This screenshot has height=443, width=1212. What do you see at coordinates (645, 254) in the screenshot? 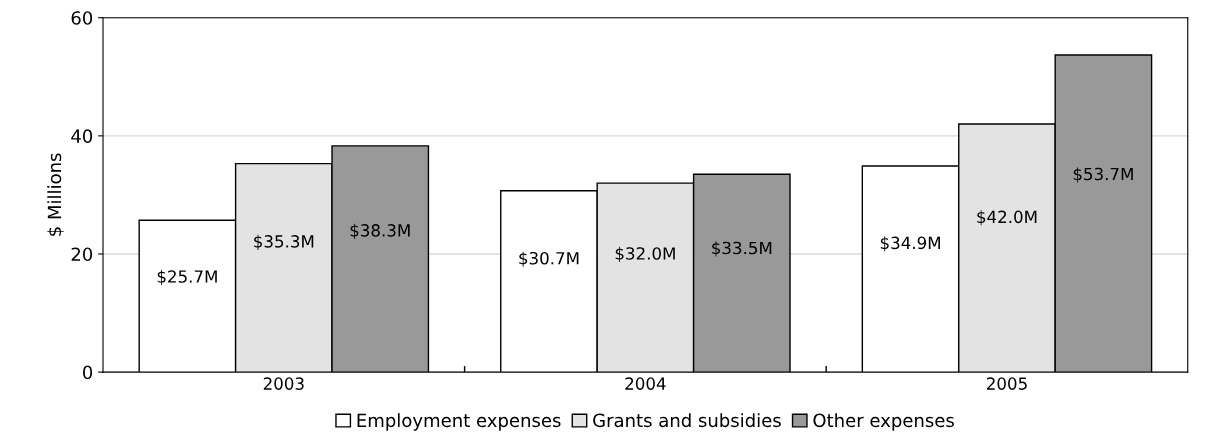
I see `data-label: $32.0M` at bounding box center [645, 254].